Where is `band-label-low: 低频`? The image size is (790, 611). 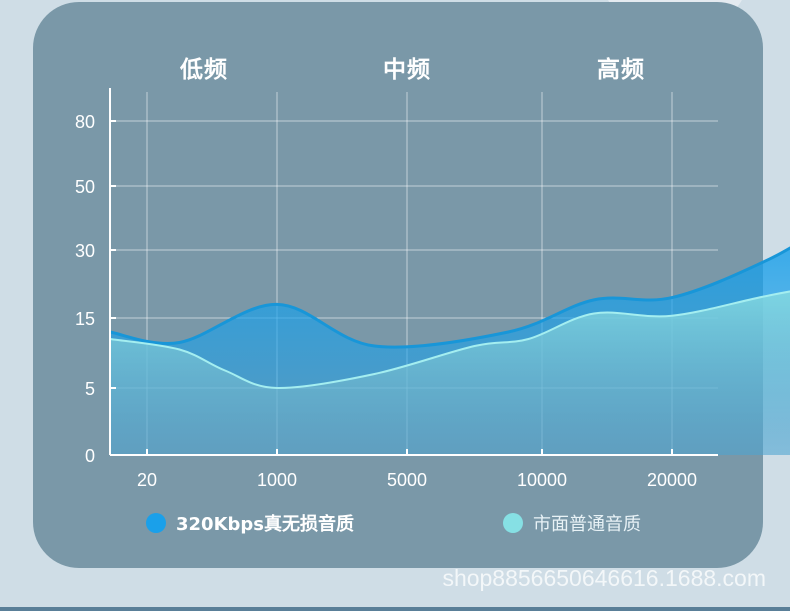
band-label-low: 低频 is located at coordinates (204, 70).